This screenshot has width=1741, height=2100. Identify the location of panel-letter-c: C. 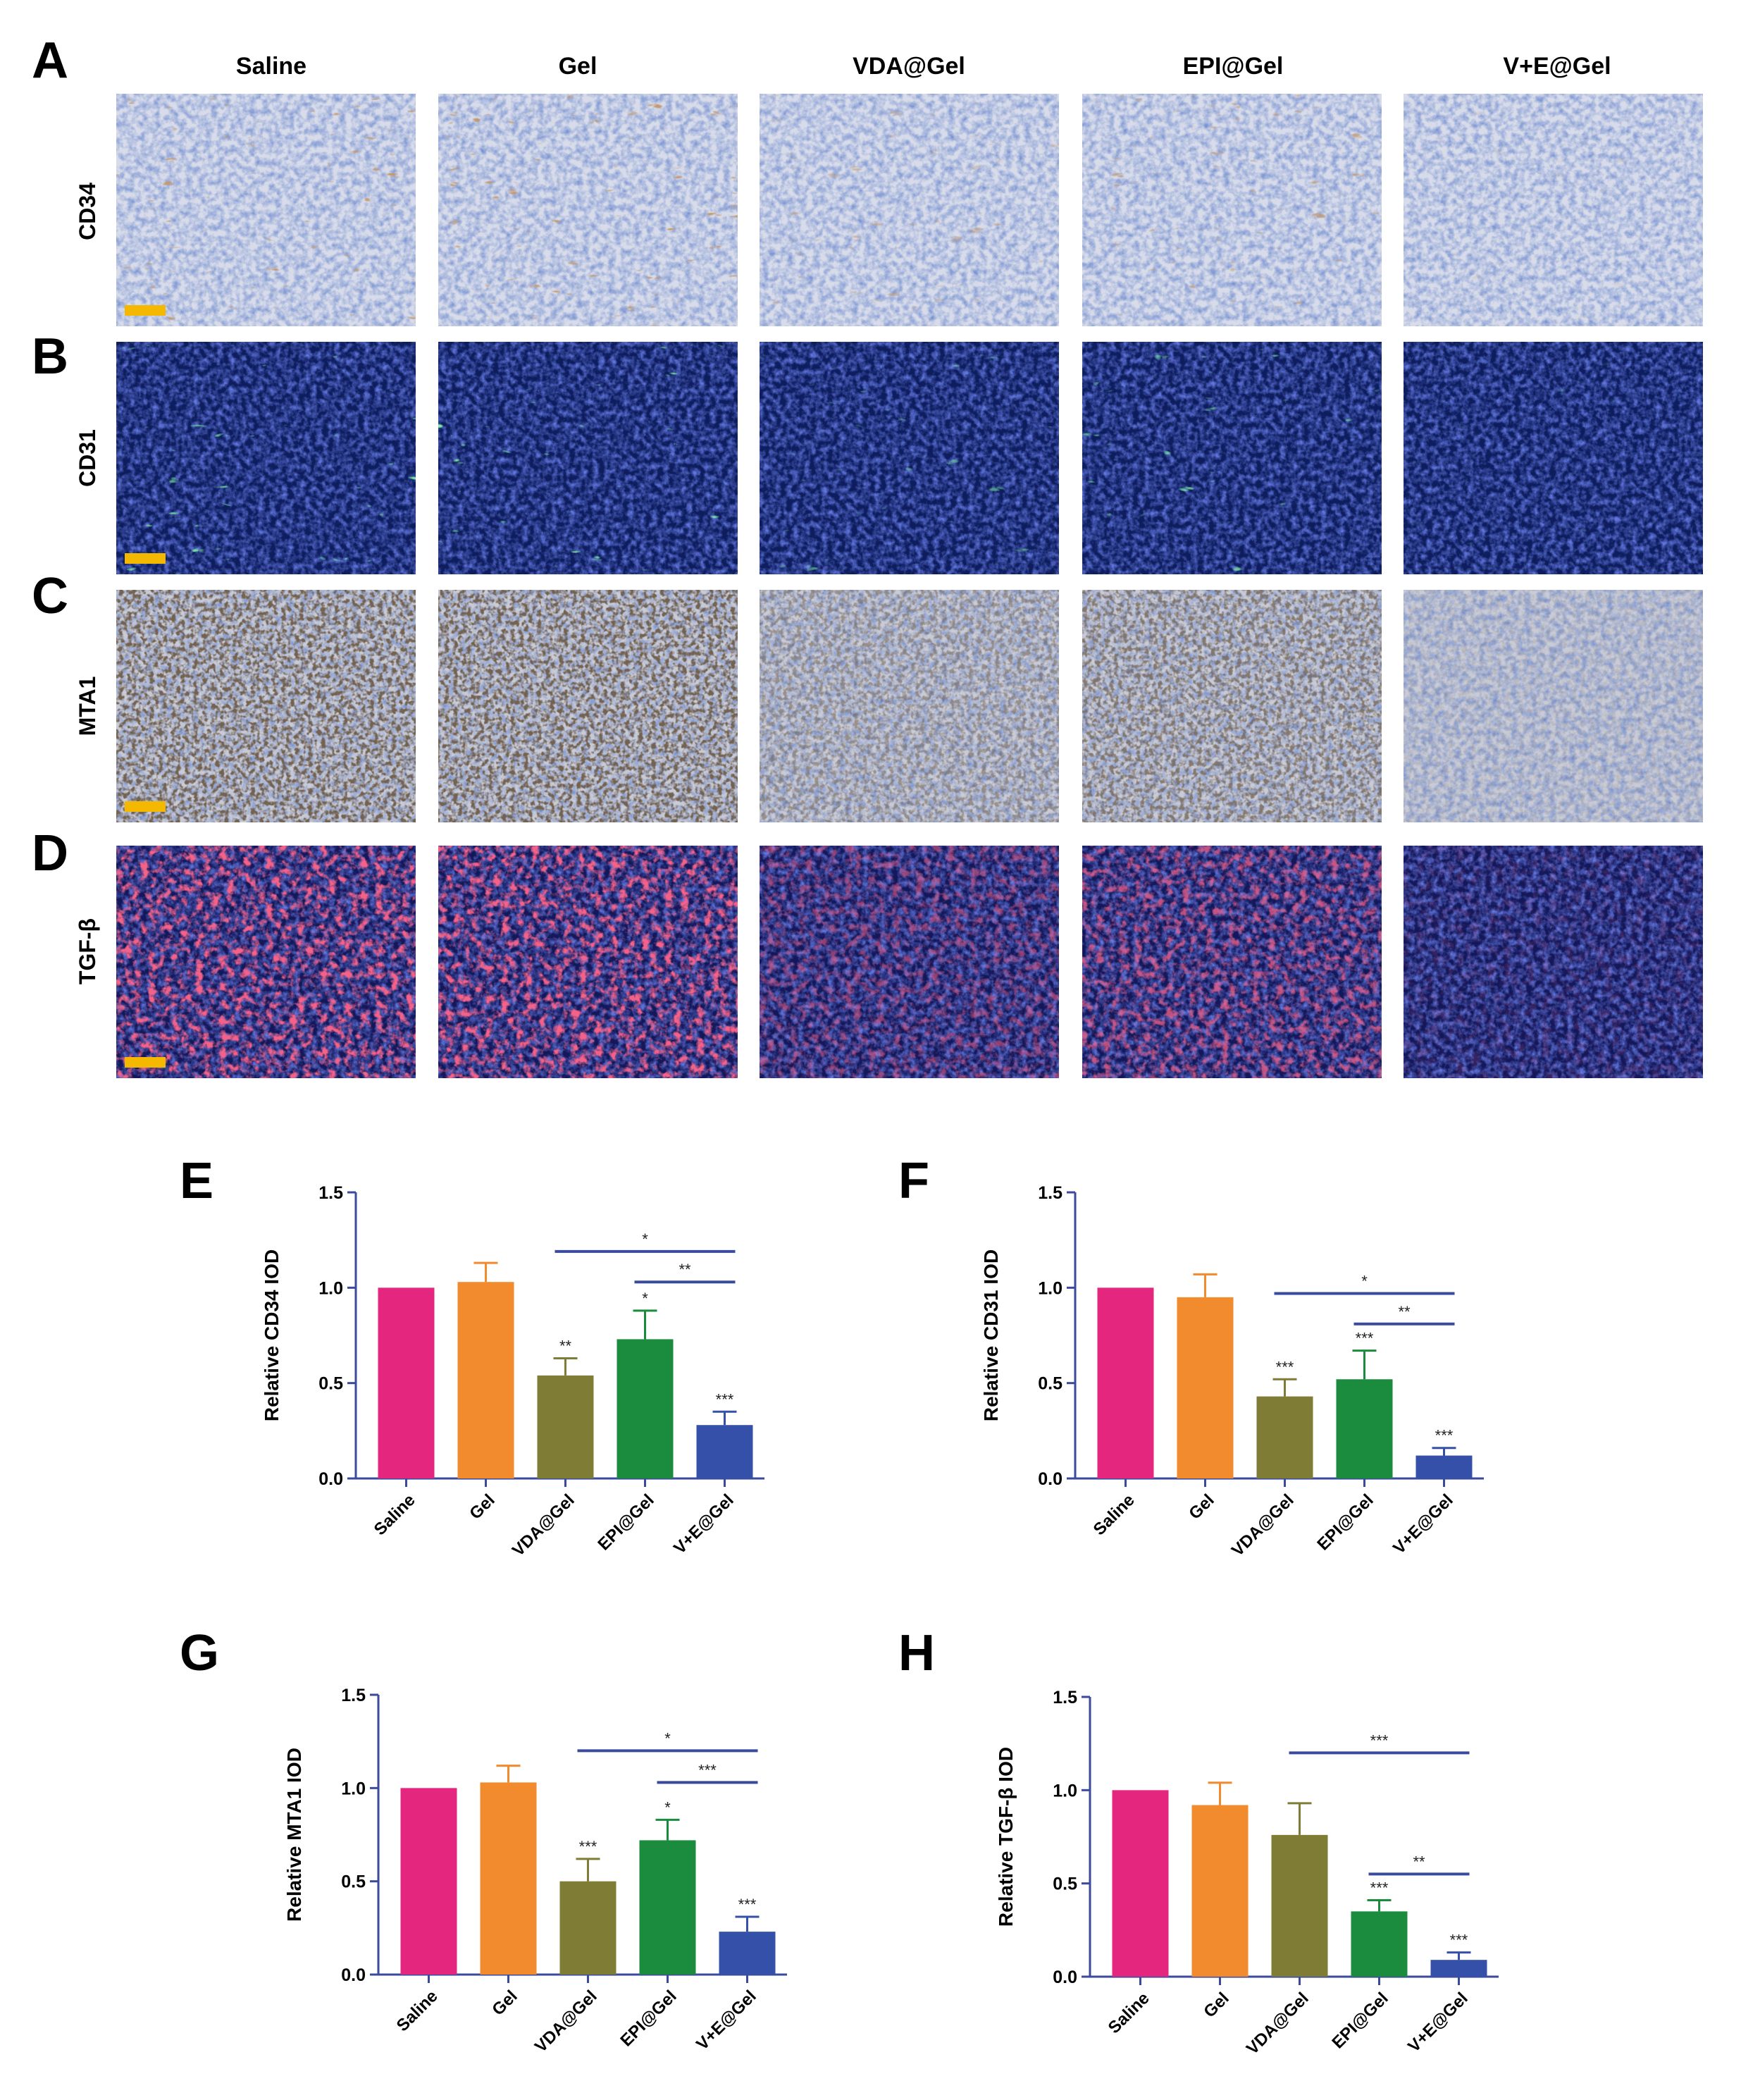
(50, 596).